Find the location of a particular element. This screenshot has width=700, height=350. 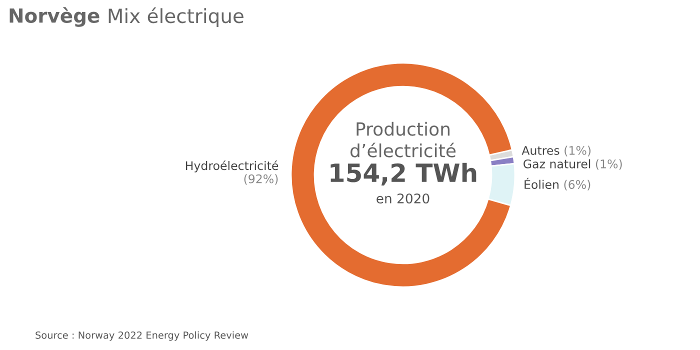

slice-label: Gaz naturel is located at coordinates (557, 163).